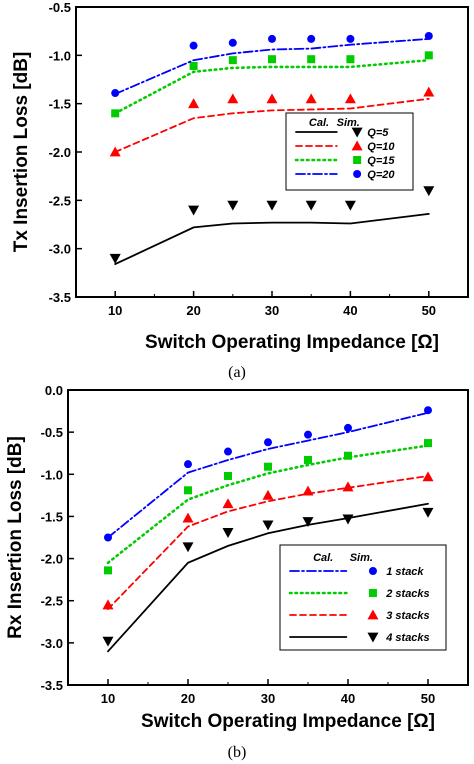 This screenshot has width=474, height=764. Describe the element at coordinates (407, 638) in the screenshot. I see `legend-label: 4 stacks` at that location.